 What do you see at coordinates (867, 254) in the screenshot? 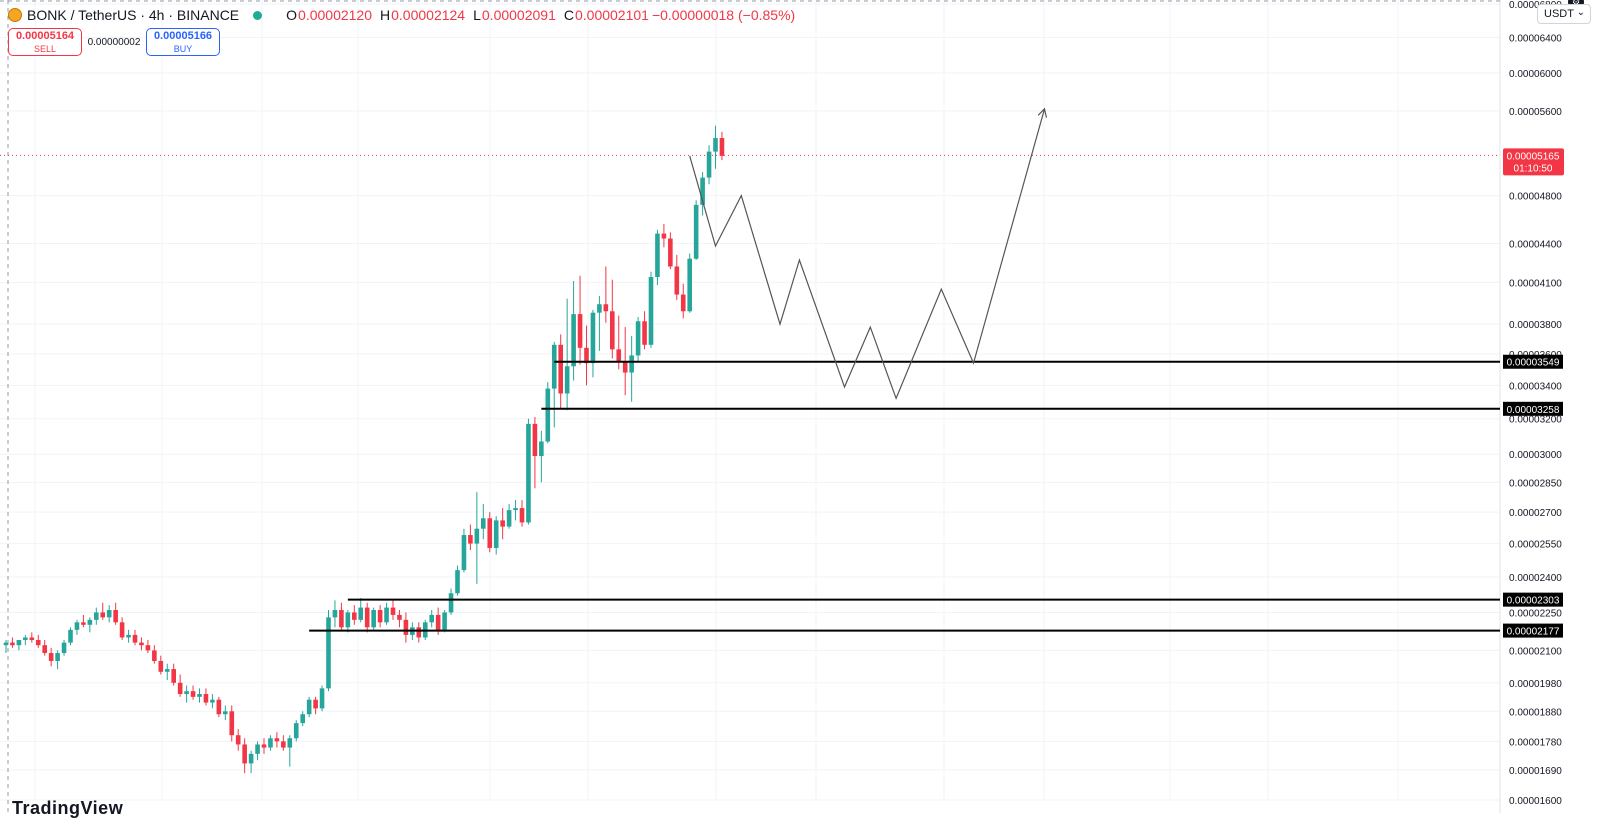
I see `projection-path` at bounding box center [867, 254].